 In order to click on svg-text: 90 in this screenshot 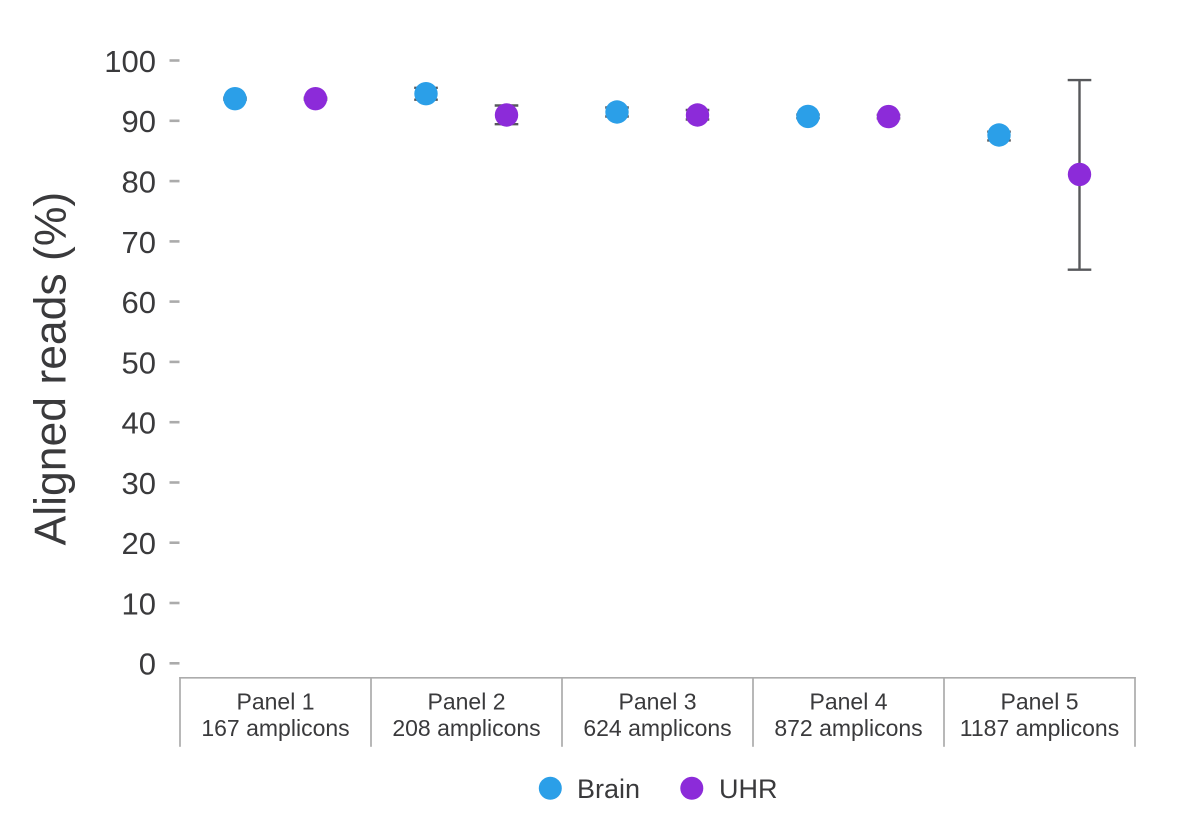, I will do `click(139, 121)`.